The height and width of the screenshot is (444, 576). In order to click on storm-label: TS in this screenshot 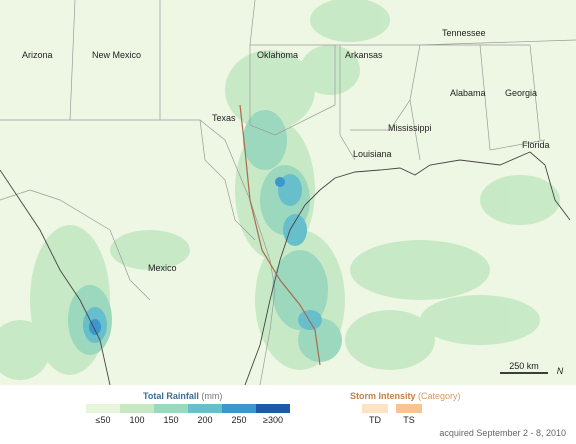, I will do `click(409, 420)`.